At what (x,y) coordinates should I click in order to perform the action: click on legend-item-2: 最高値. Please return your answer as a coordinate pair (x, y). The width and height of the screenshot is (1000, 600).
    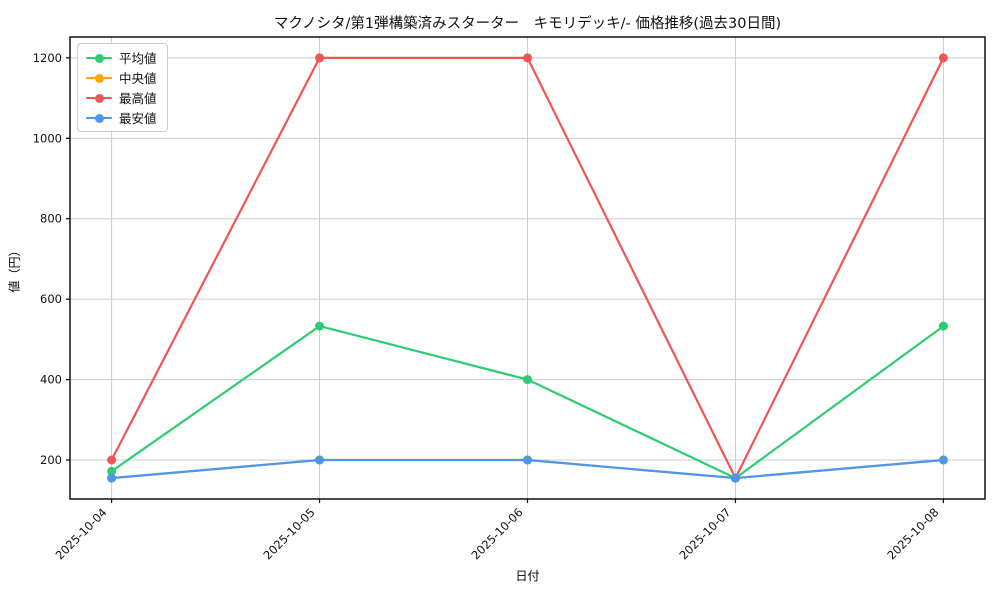
    Looking at the image, I should click on (121, 97).